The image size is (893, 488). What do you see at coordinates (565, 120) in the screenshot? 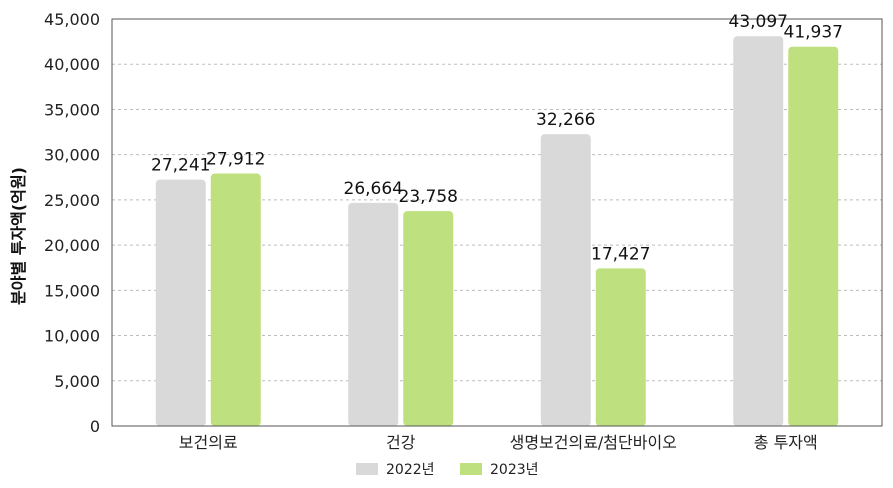
I see `data-label: 32,266` at bounding box center [565, 120].